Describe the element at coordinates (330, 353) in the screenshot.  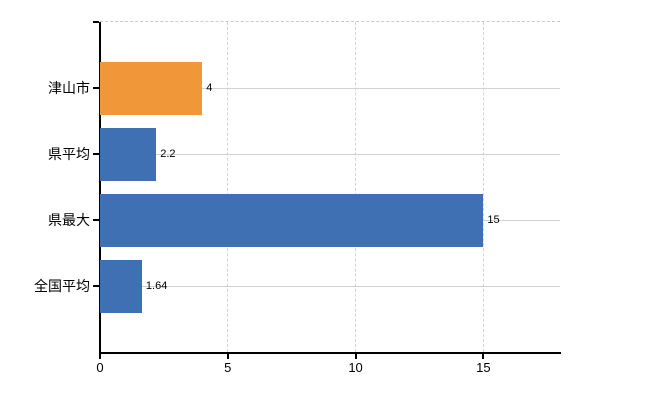
I see `x-axis` at that location.